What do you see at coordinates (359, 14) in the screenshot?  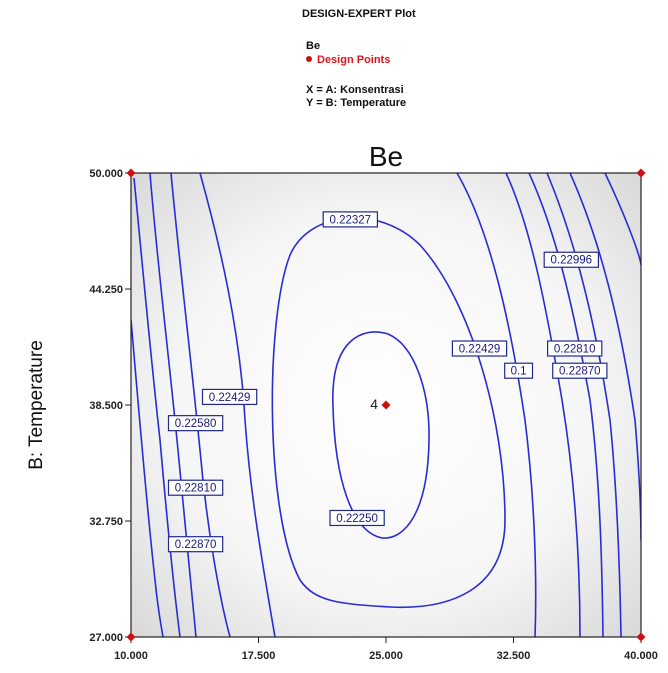 I see `software-title: DESIGN-EXPERT Plot` at bounding box center [359, 14].